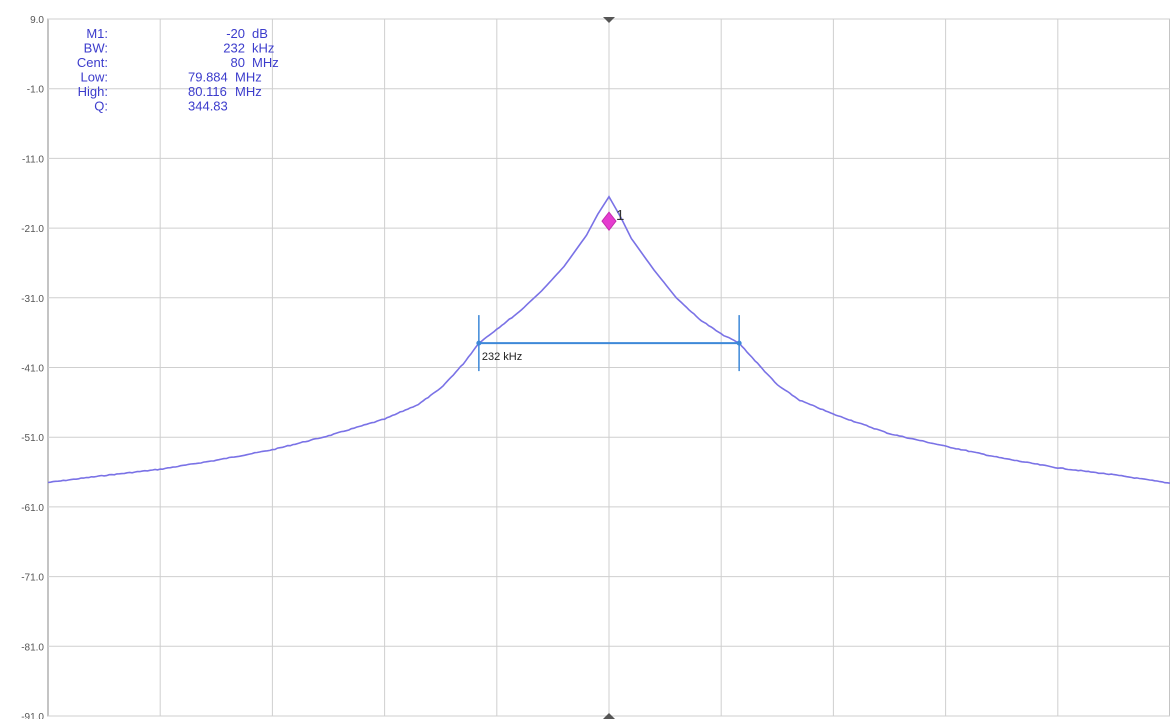 The width and height of the screenshot is (1170, 719). What do you see at coordinates (208, 77) in the screenshot?
I see `readout-value: 79.884` at bounding box center [208, 77].